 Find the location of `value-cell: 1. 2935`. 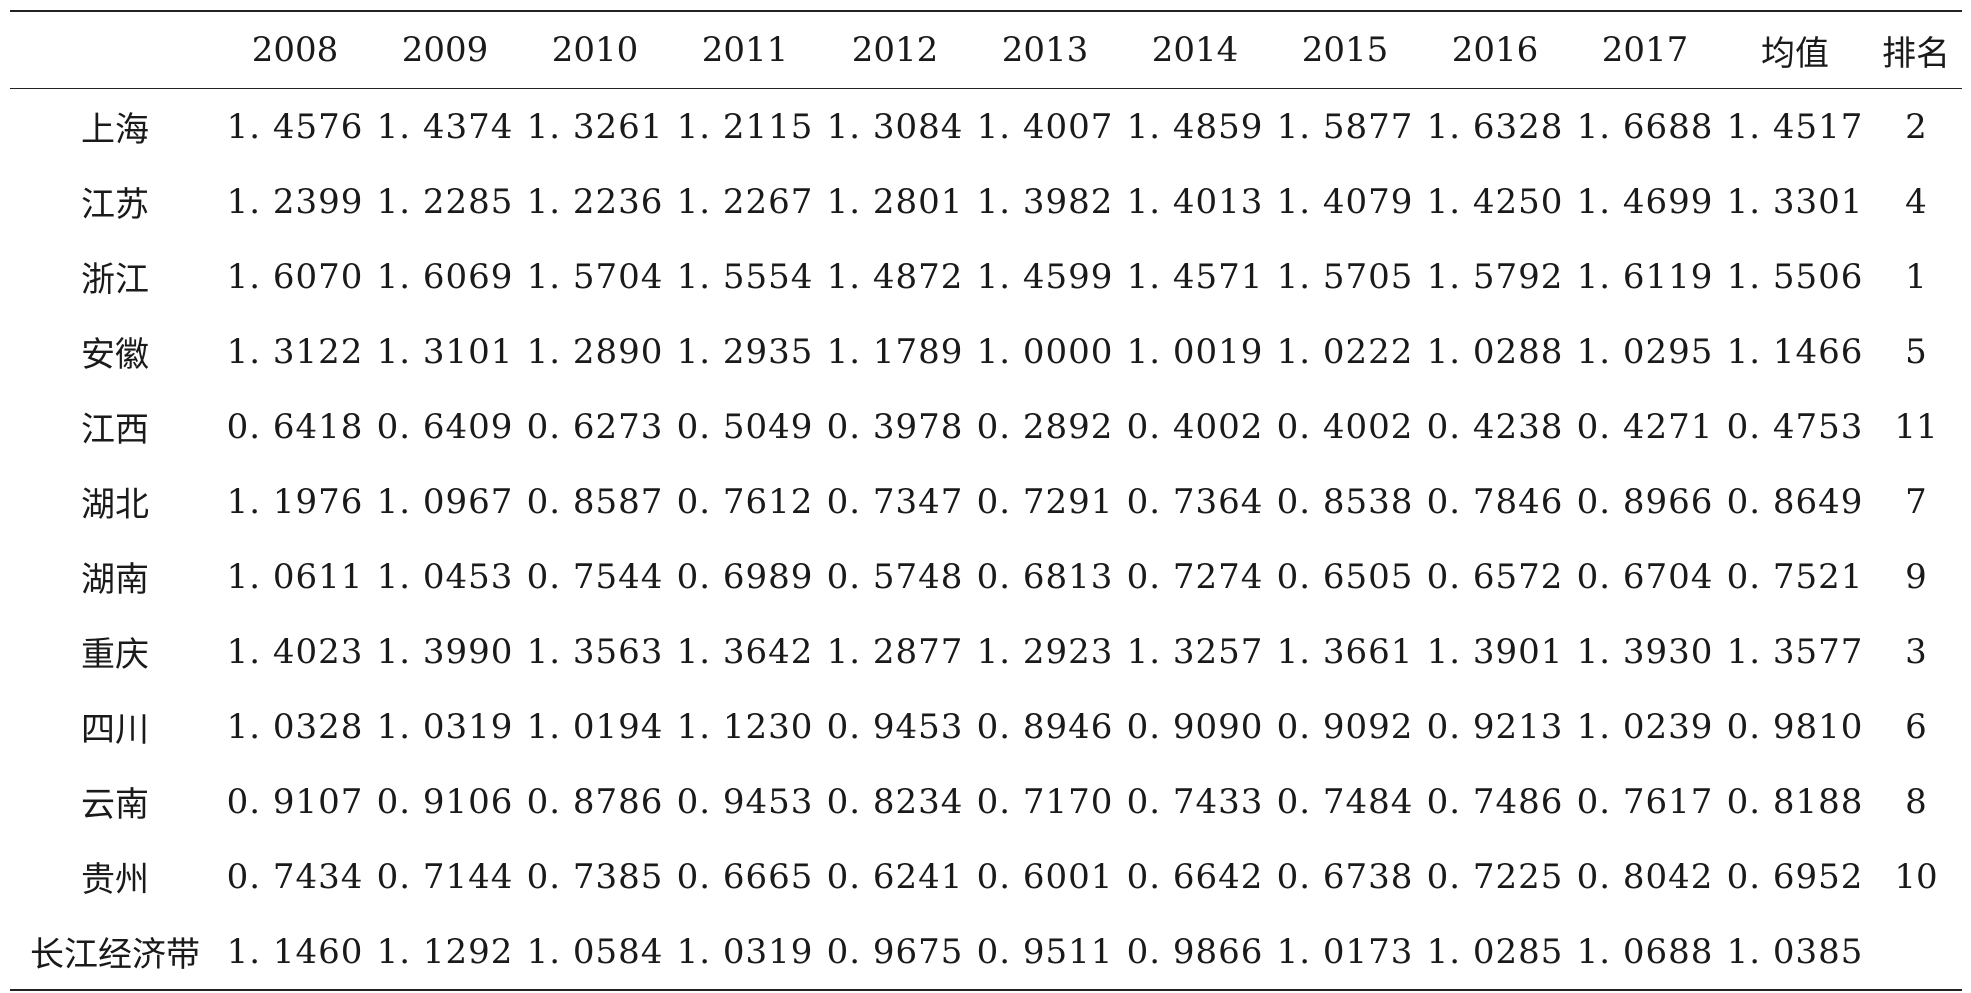

value-cell: 1. 2935 is located at coordinates (745, 351).